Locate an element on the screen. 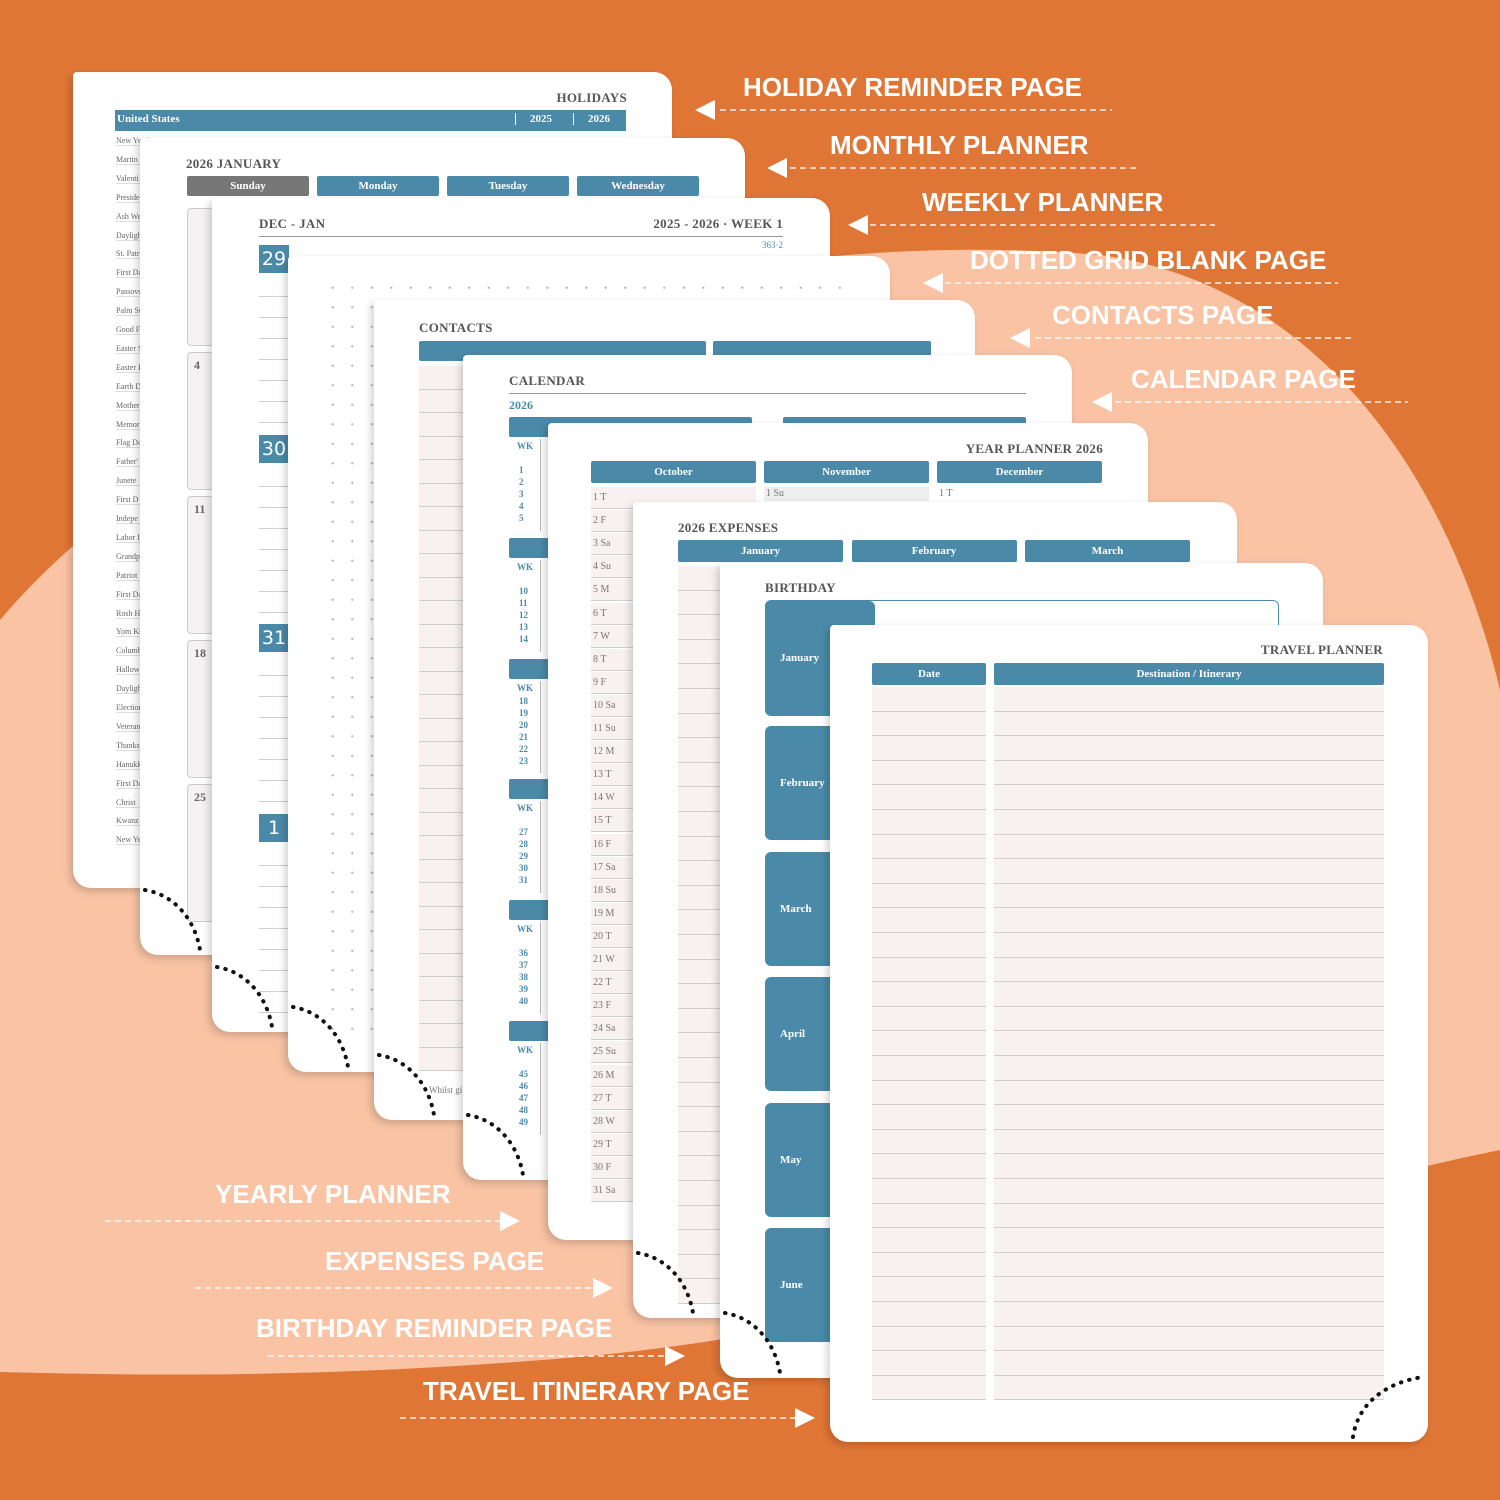  date-box: 31 is located at coordinates (274, 638).